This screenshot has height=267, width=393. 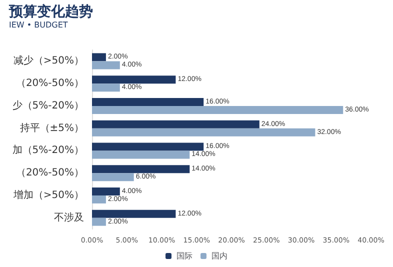 What do you see at coordinates (48, 194) in the screenshot?
I see `y-tick-label: 增加（>50%）` at bounding box center [48, 194].